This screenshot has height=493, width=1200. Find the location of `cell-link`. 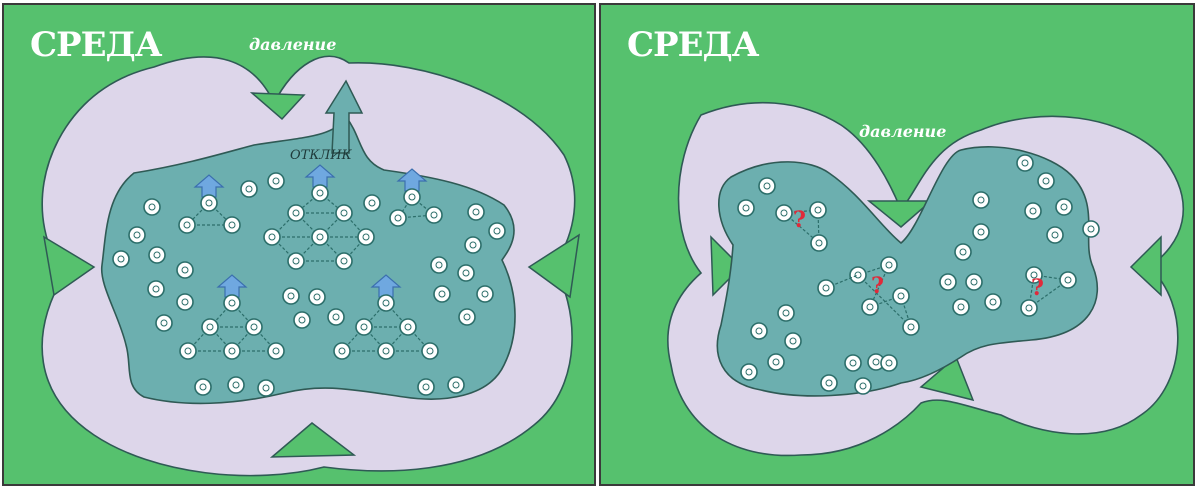

cell-link is located at coordinates (884, 301).